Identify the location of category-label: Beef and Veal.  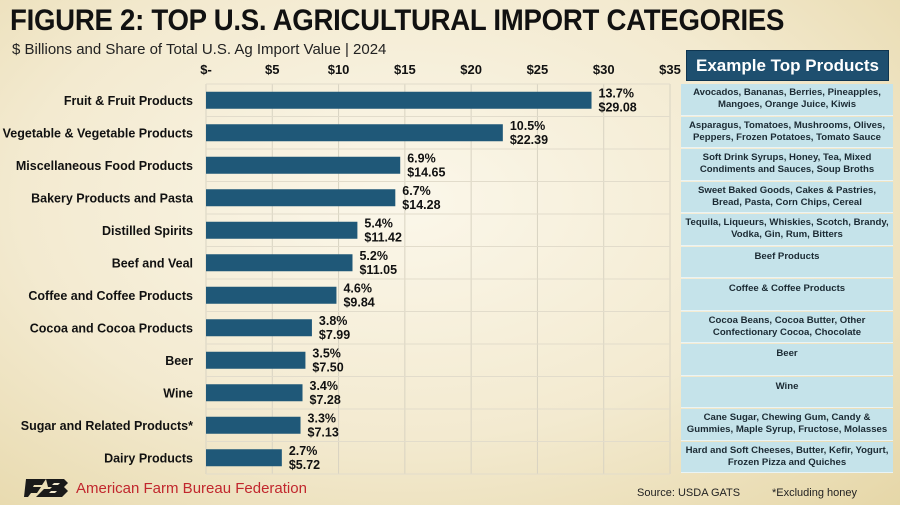
(152, 263).